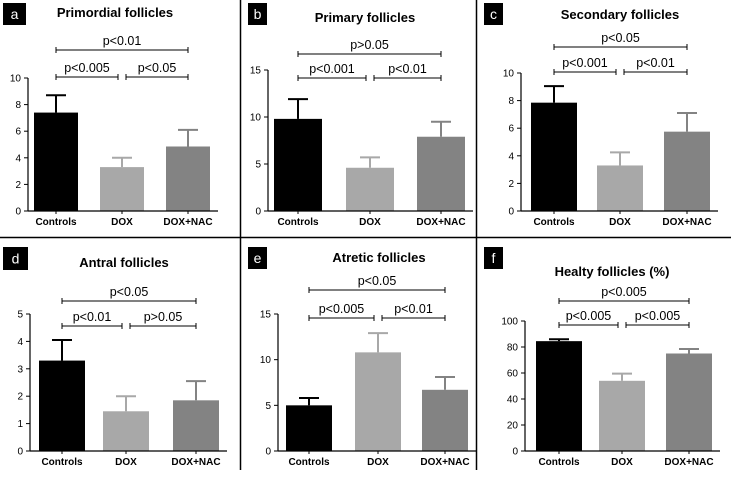 This screenshot has height=477, width=731. I want to click on y-tick-label: 10, so click(509, 74).